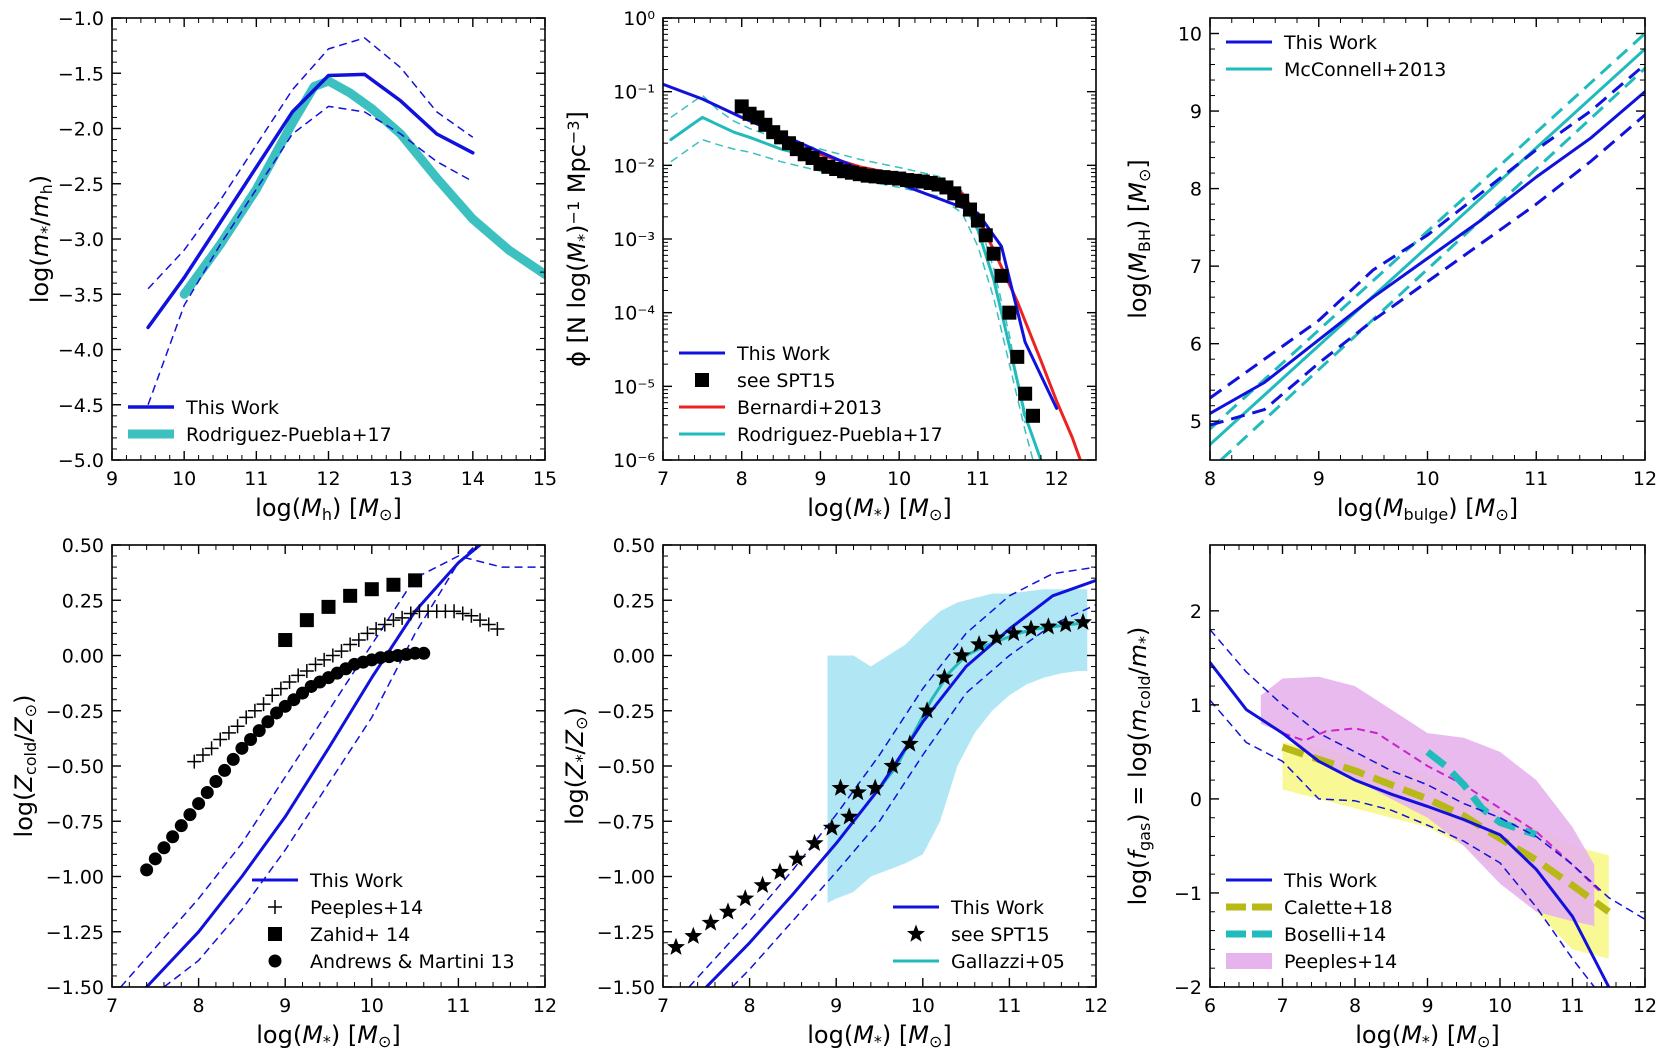  I want to click on legend-item-see-spt15: see SPT15, so click(765, 381).